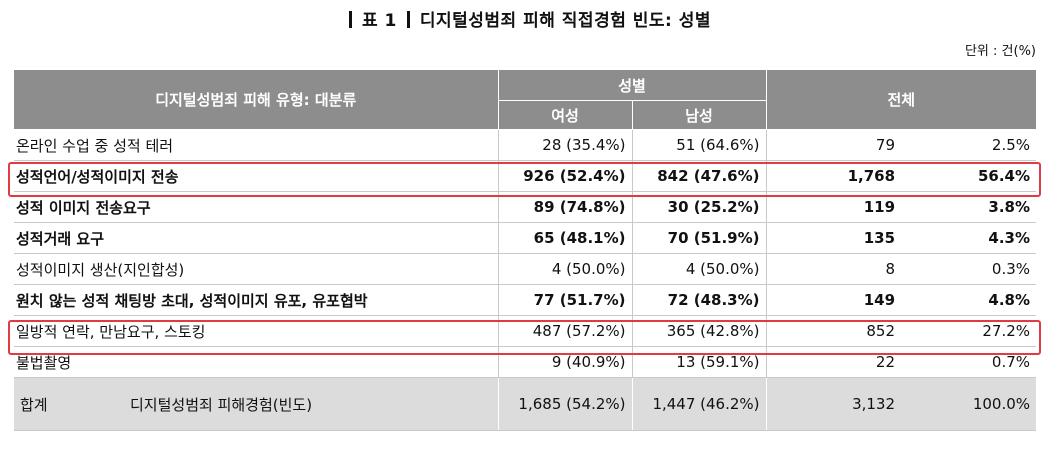 Image resolution: width=1050 pixels, height=449 pixels. What do you see at coordinates (256, 100) in the screenshot?
I see `header-type: 디지털성범죄 피해 유형: 대분류` at bounding box center [256, 100].